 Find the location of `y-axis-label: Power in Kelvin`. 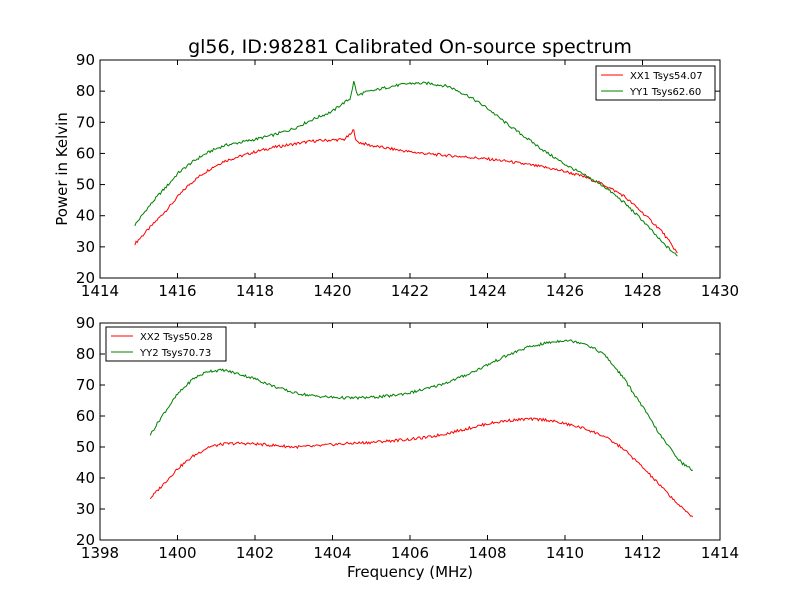

y-axis-label: Power in Kelvin is located at coordinates (62, 169).